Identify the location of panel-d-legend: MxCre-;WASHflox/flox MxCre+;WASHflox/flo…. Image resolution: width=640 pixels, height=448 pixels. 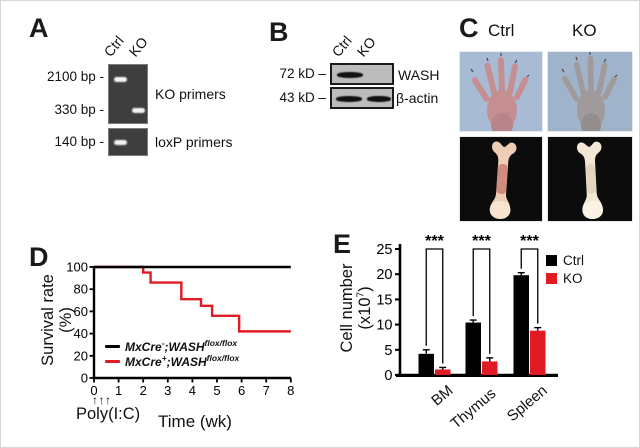
(172, 353).